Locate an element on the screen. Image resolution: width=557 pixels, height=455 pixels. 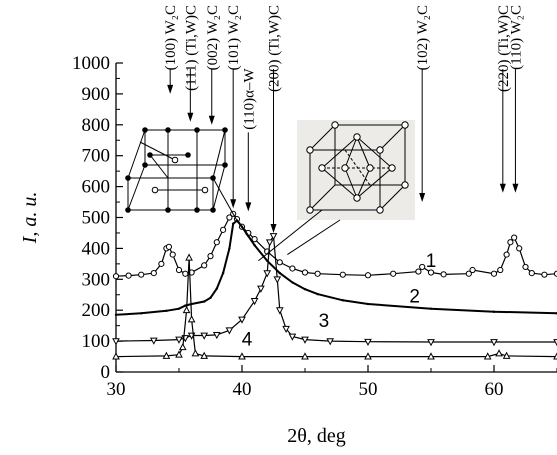
y-tick-label: 800 is located at coordinates (96, 125).